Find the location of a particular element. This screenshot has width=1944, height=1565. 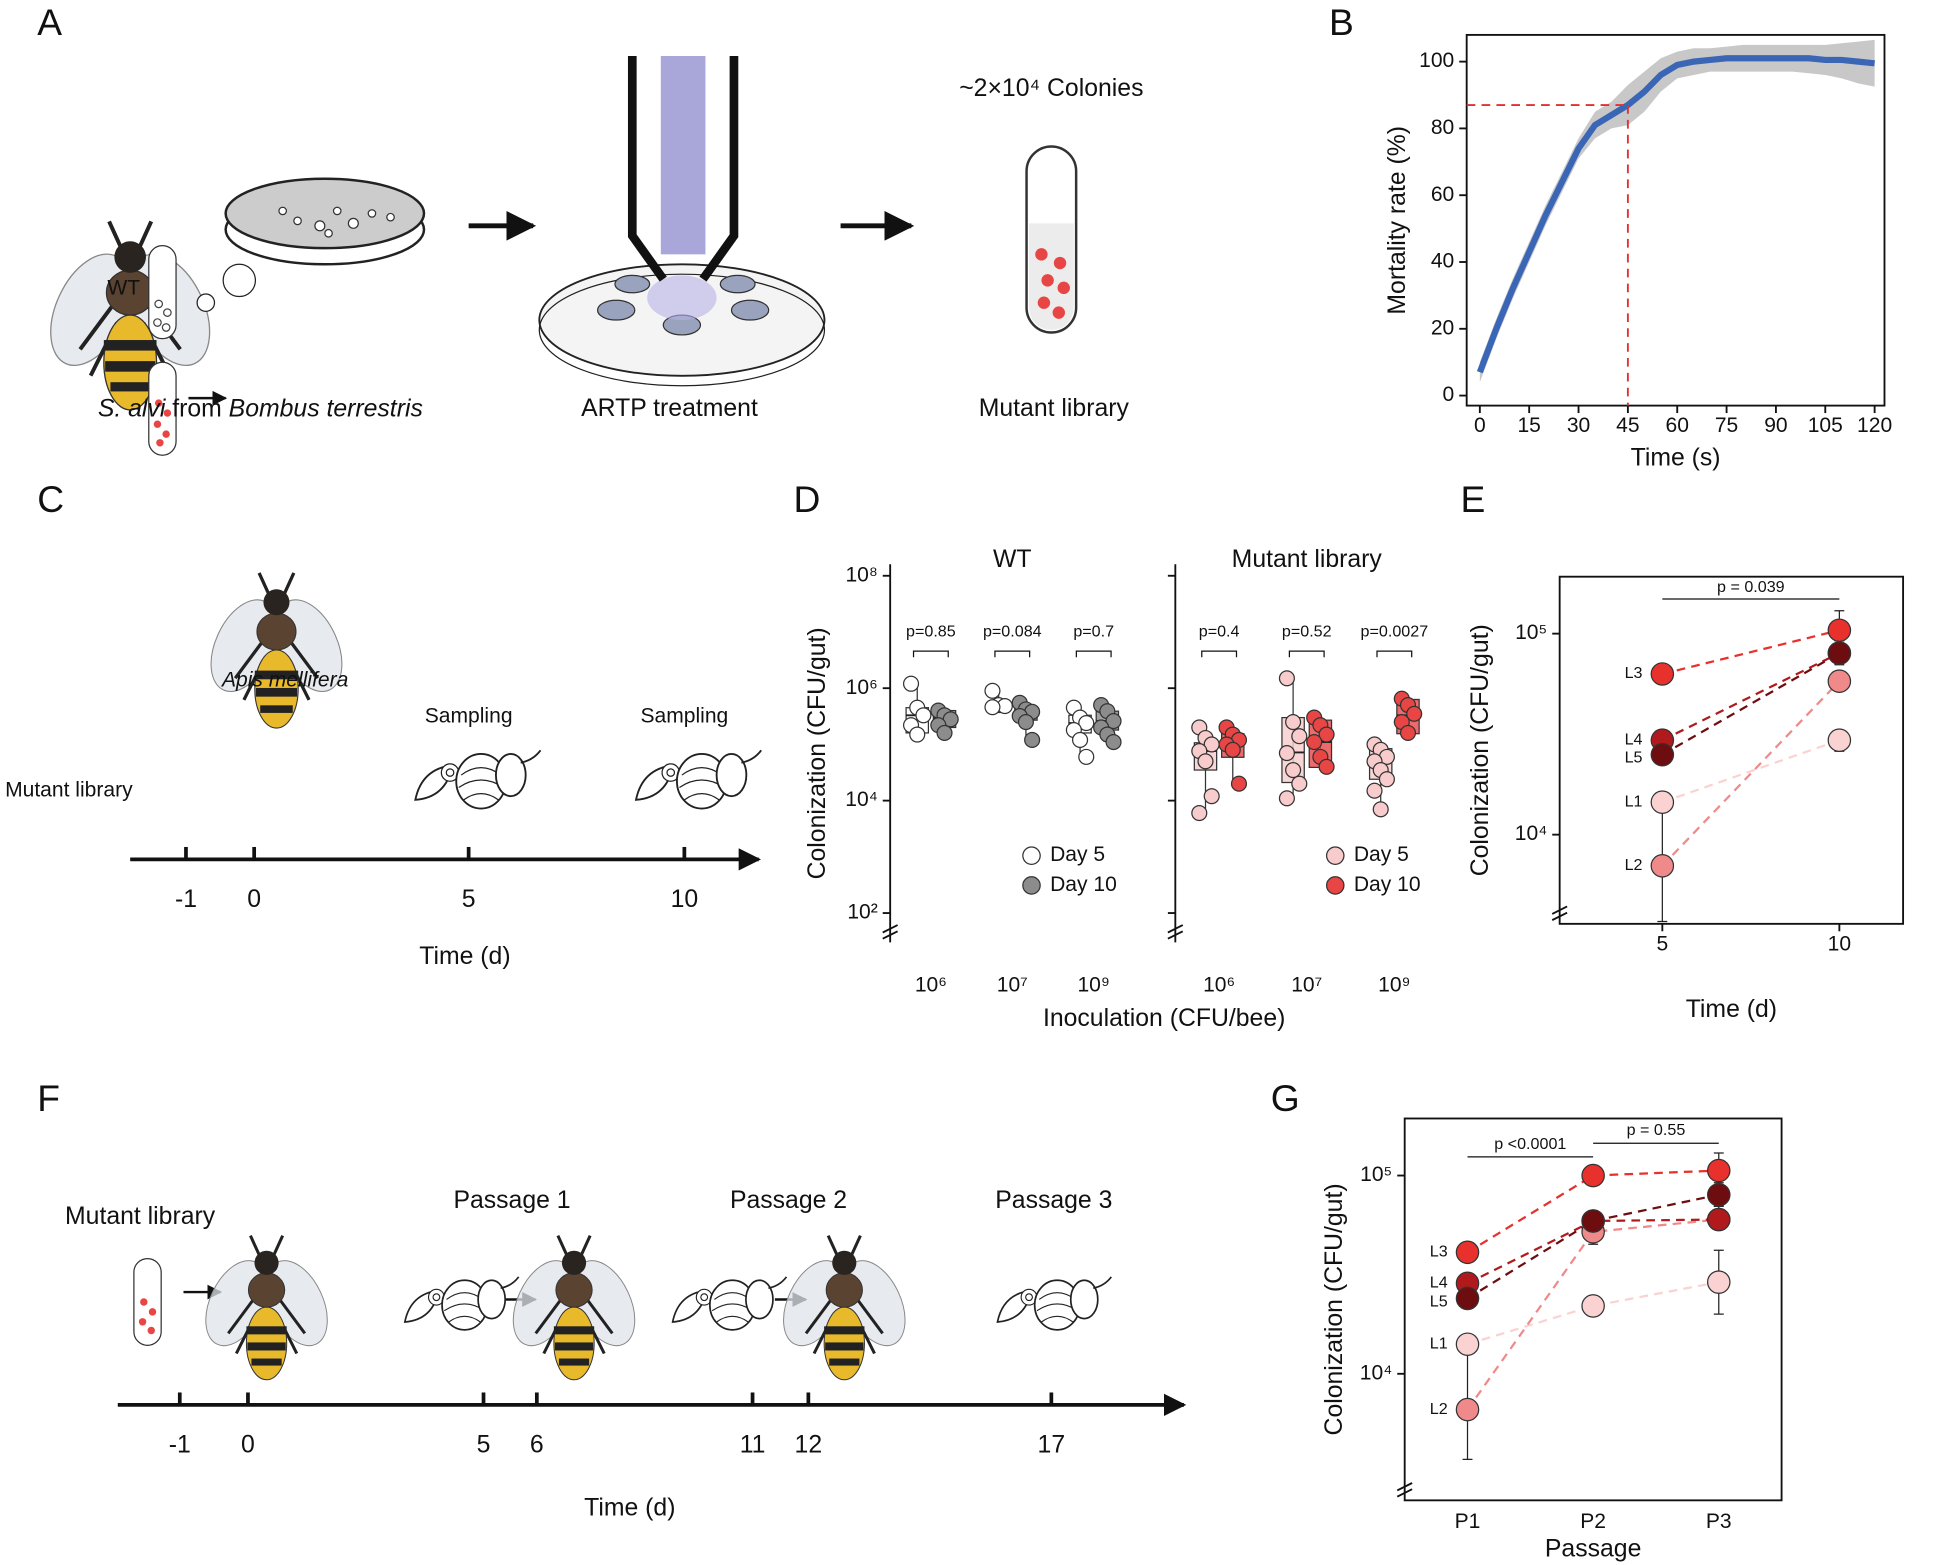

p-value: p=0.52 is located at coordinates (1307, 632).